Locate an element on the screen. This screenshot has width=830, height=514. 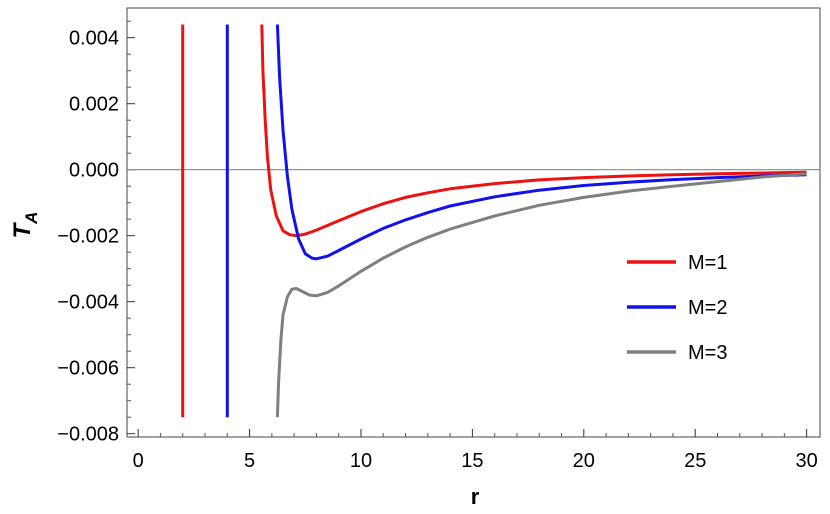
y-tick-label: −0.008 is located at coordinates (88, 435).